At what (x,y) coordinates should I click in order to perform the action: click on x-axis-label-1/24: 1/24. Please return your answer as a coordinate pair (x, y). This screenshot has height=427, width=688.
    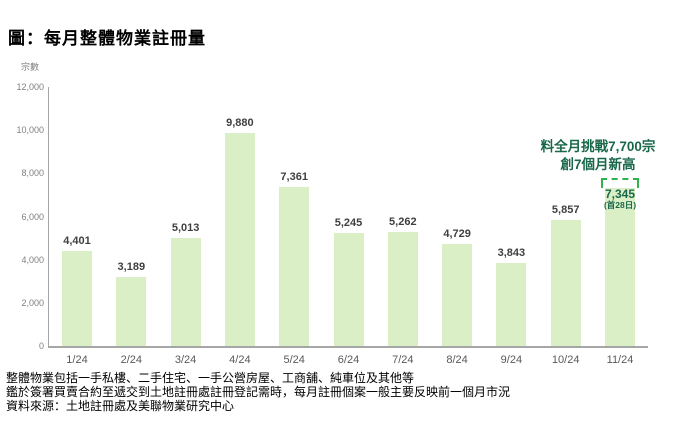
    Looking at the image, I should click on (77, 360).